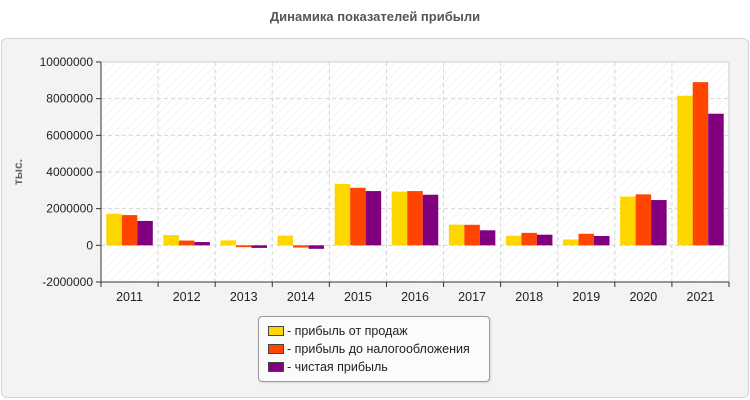 This screenshot has height=400, width=750. What do you see at coordinates (67, 62) in the screenshot?
I see `y-tick-label: 10000000` at bounding box center [67, 62].